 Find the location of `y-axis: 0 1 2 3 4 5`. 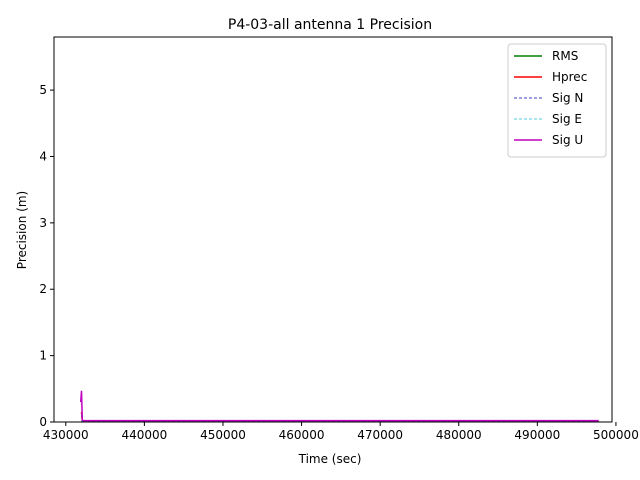

y-axis: 0 1 2 3 4 5 is located at coordinates (46, 256).